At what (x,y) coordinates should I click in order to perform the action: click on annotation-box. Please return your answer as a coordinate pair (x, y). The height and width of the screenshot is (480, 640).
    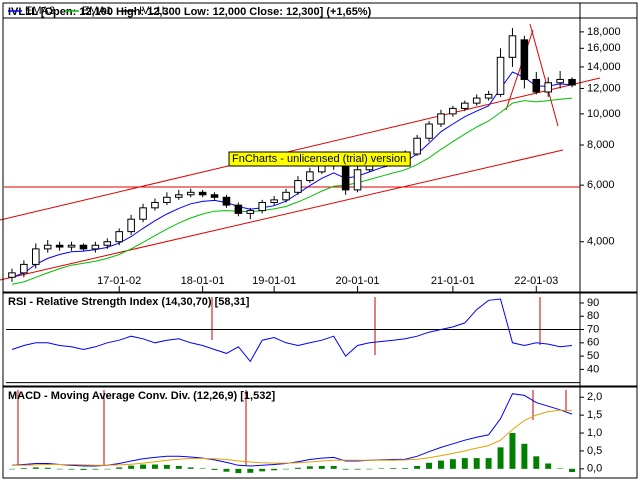
    Looking at the image, I should click on (319, 159).